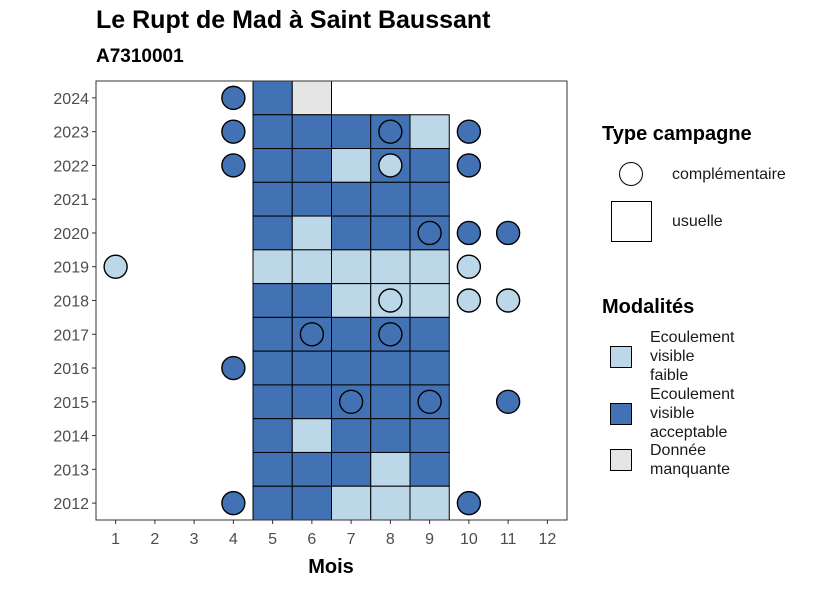  I want to click on legend-circle-key, so click(631, 174).